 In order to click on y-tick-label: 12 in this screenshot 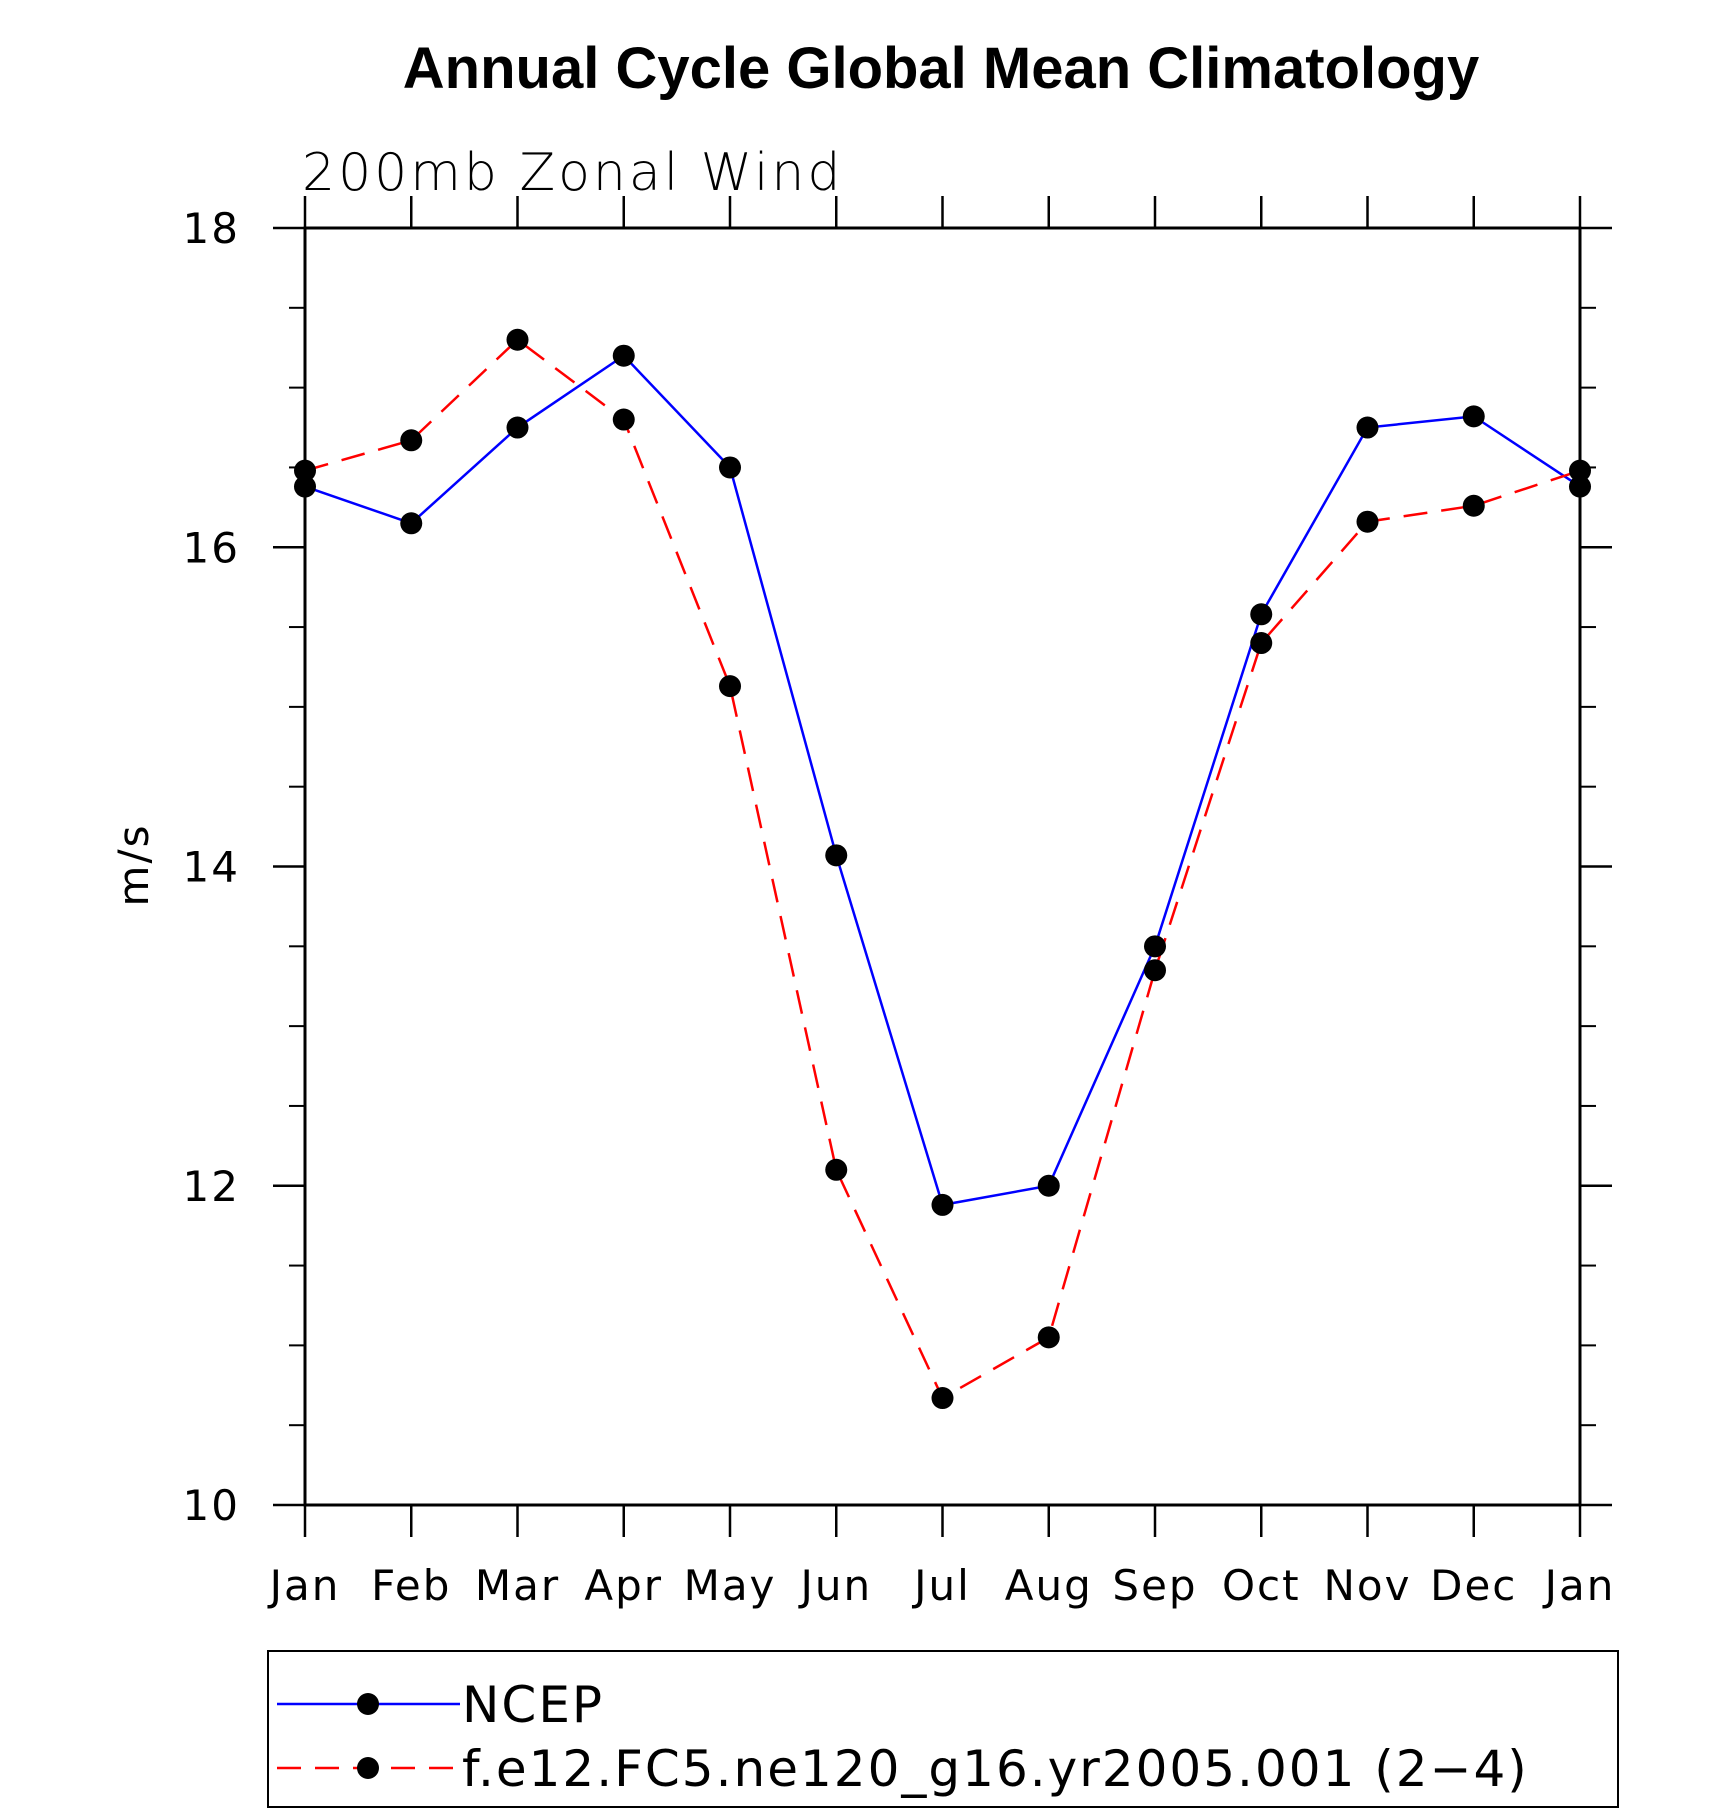, I will do `click(211, 1186)`.